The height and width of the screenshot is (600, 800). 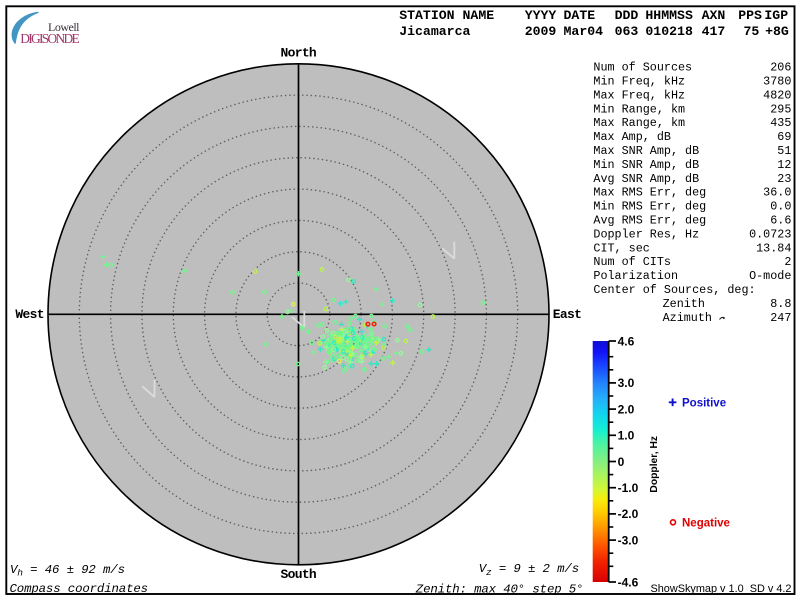 What do you see at coordinates (784, 151) in the screenshot?
I see `svg-text: 51` at bounding box center [784, 151].